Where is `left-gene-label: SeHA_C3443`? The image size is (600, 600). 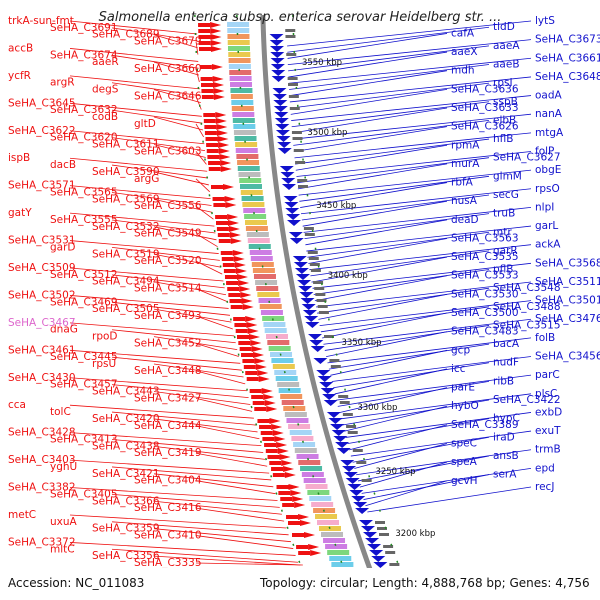 left-gene-label: SeHA_C3443 is located at coordinates (126, 391).